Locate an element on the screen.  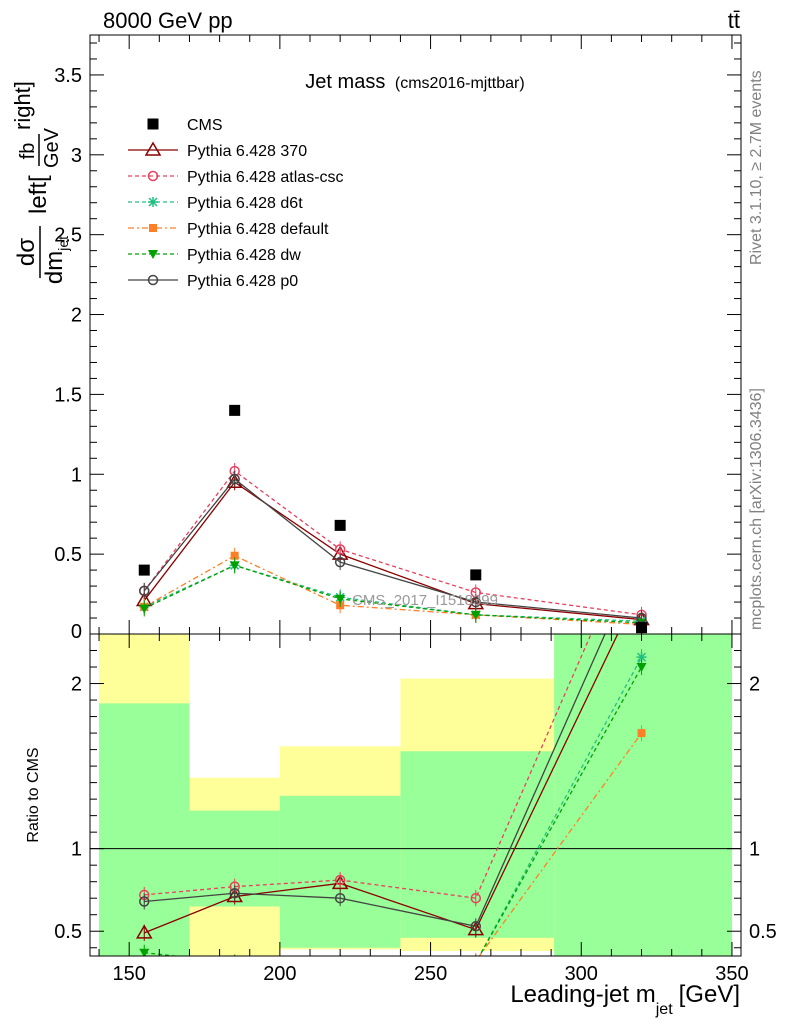
legend-entry-pythia-6-428-dw: Pythia 6.428 dw is located at coordinates (214, 255).